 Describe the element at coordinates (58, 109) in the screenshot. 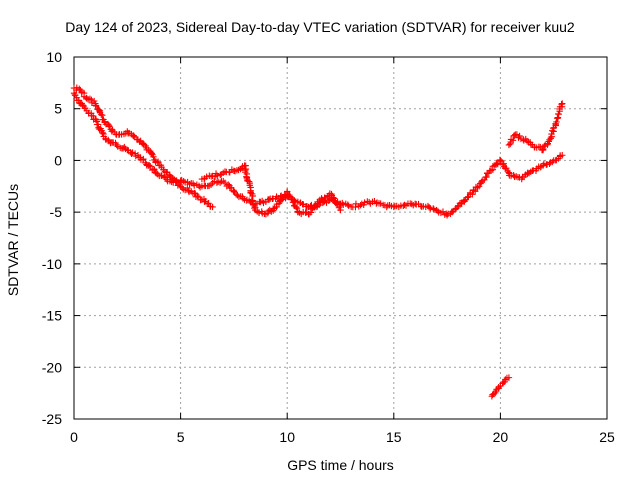

I see `y-tick-label: 5` at that location.